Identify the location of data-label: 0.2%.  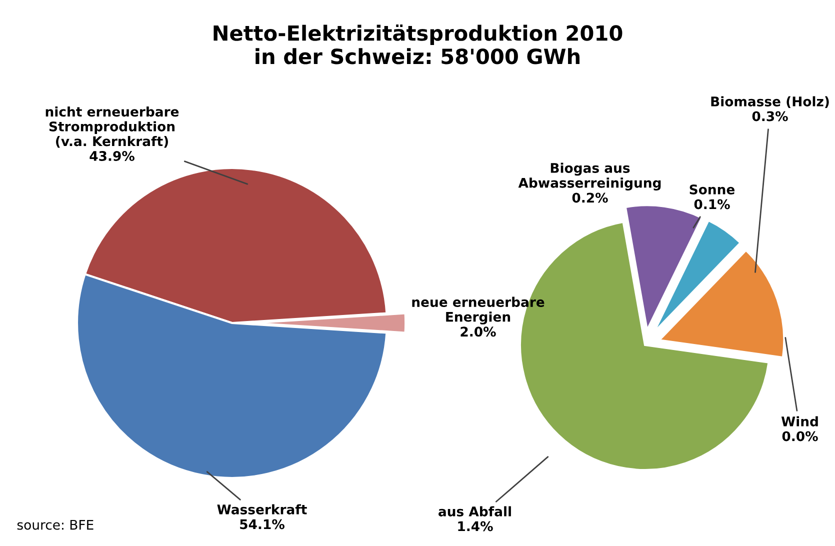
(590, 197).